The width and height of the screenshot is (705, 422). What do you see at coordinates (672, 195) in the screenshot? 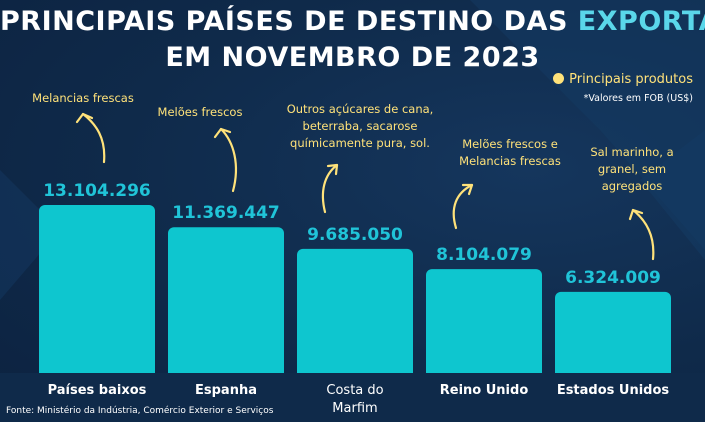
I see `decor-shape-right` at bounding box center [672, 195].